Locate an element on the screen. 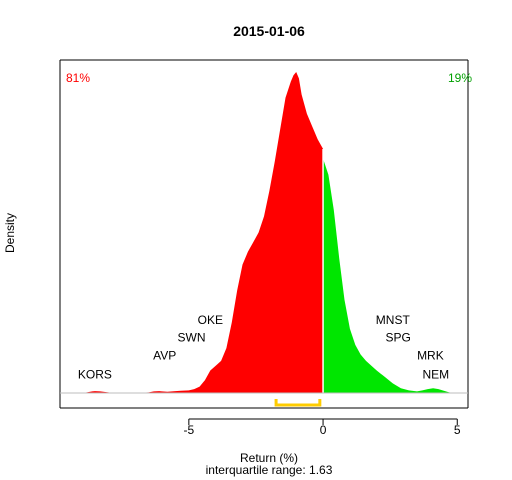  right-percentage: 19% is located at coordinates (460, 78).